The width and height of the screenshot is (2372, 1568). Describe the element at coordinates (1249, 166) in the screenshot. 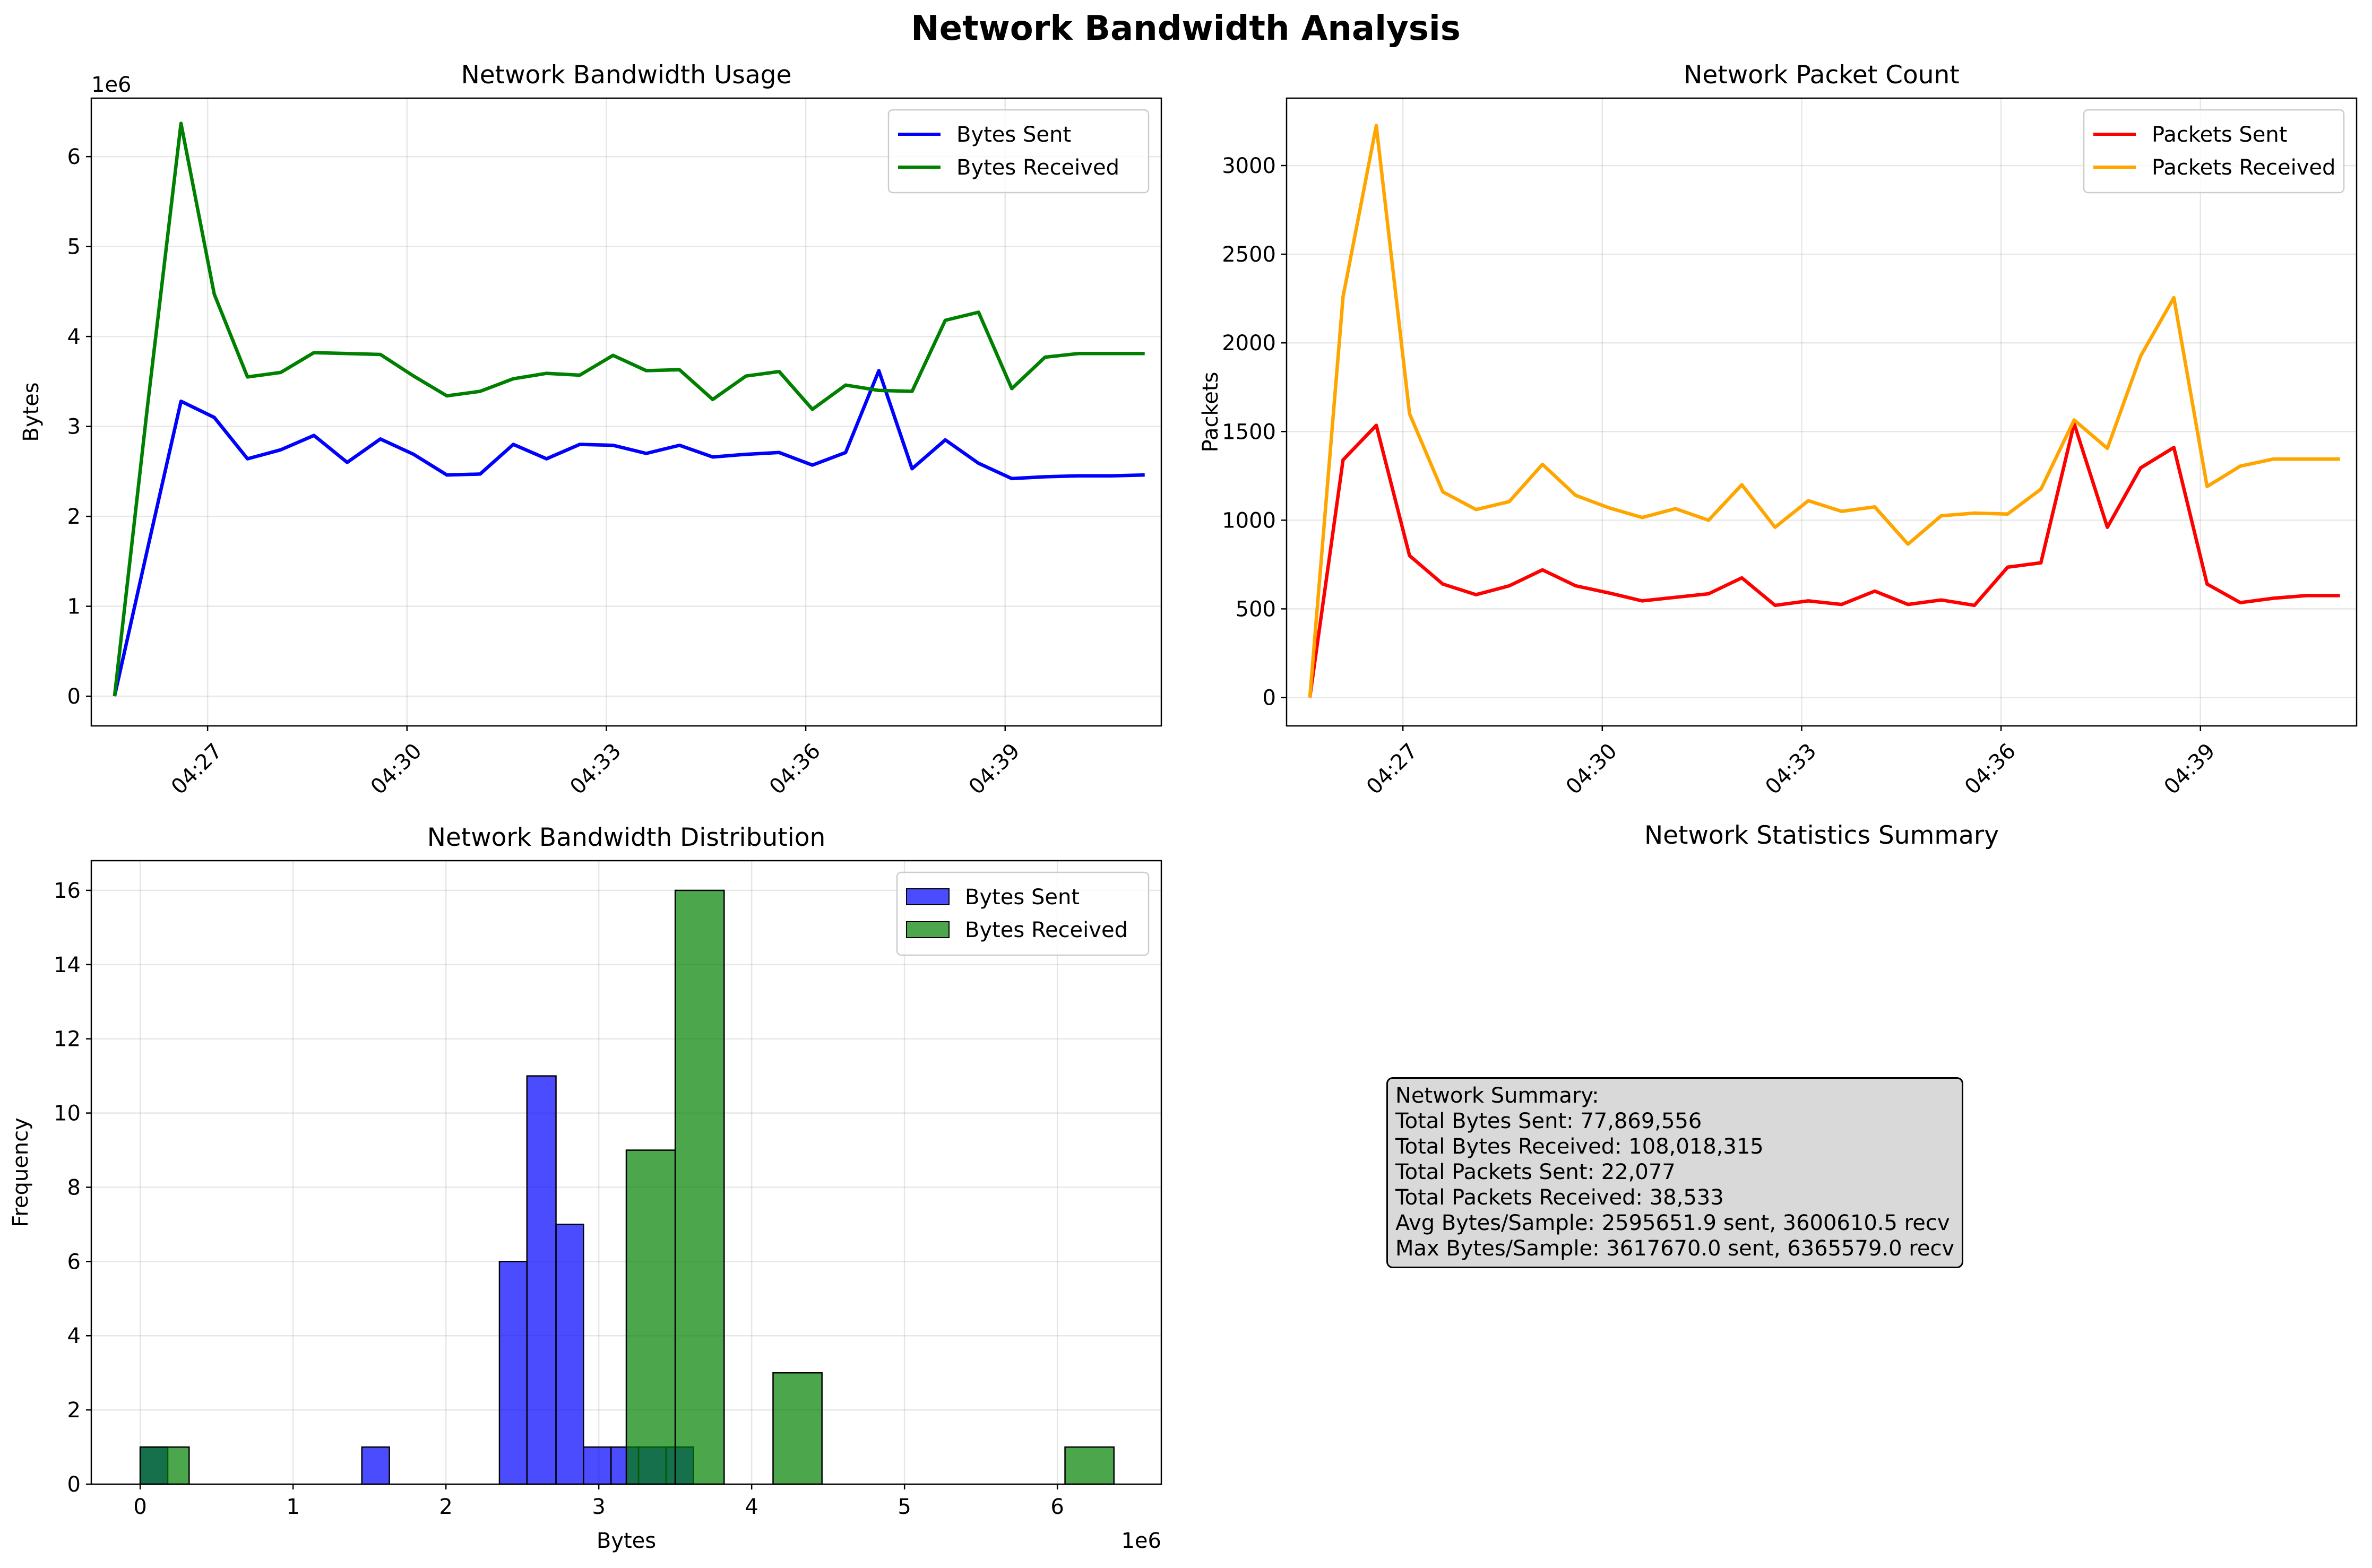

I see `y-tick-label: 3000` at that location.